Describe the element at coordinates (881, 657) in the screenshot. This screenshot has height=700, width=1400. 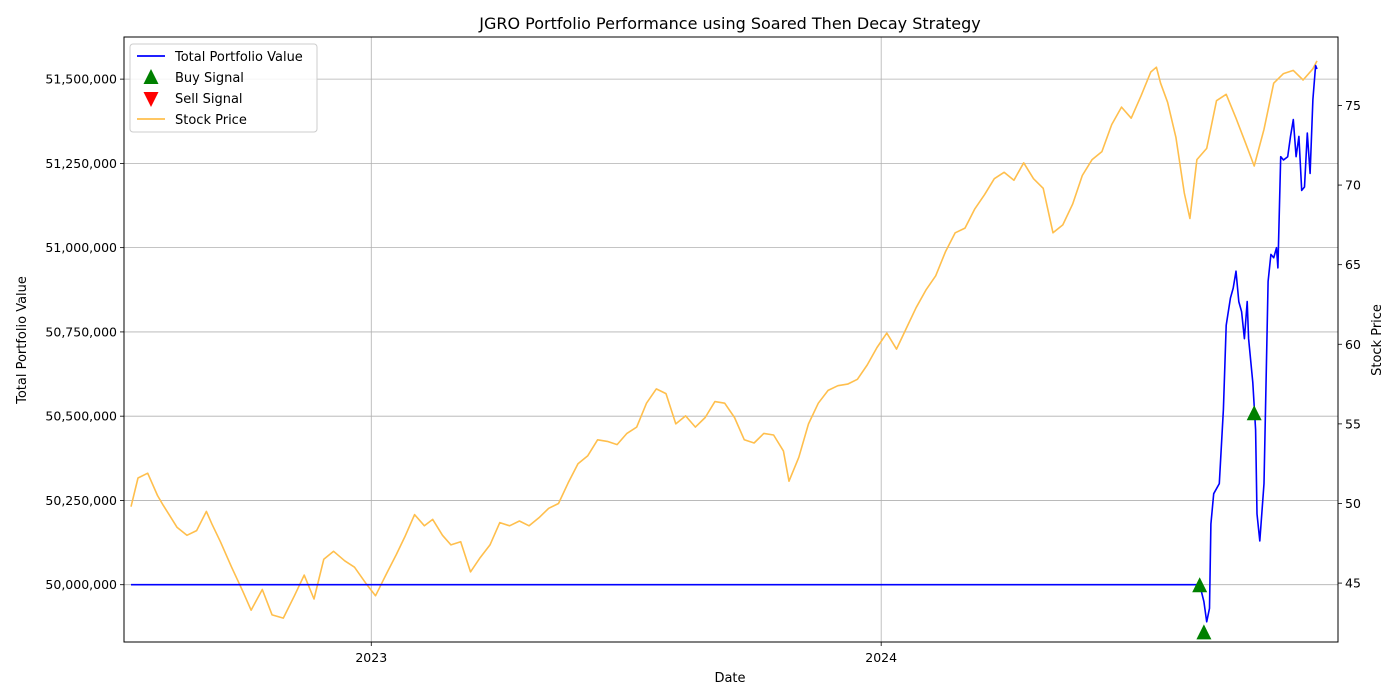
I see `x-tick-label: 2024` at that location.